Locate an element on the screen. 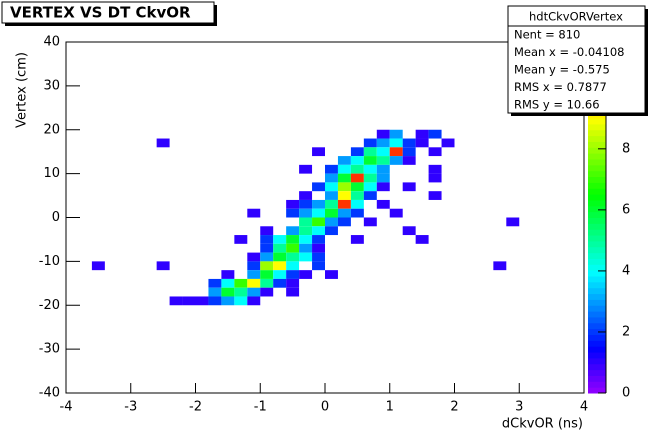  x-tick-label: 1 is located at coordinates (390, 407).